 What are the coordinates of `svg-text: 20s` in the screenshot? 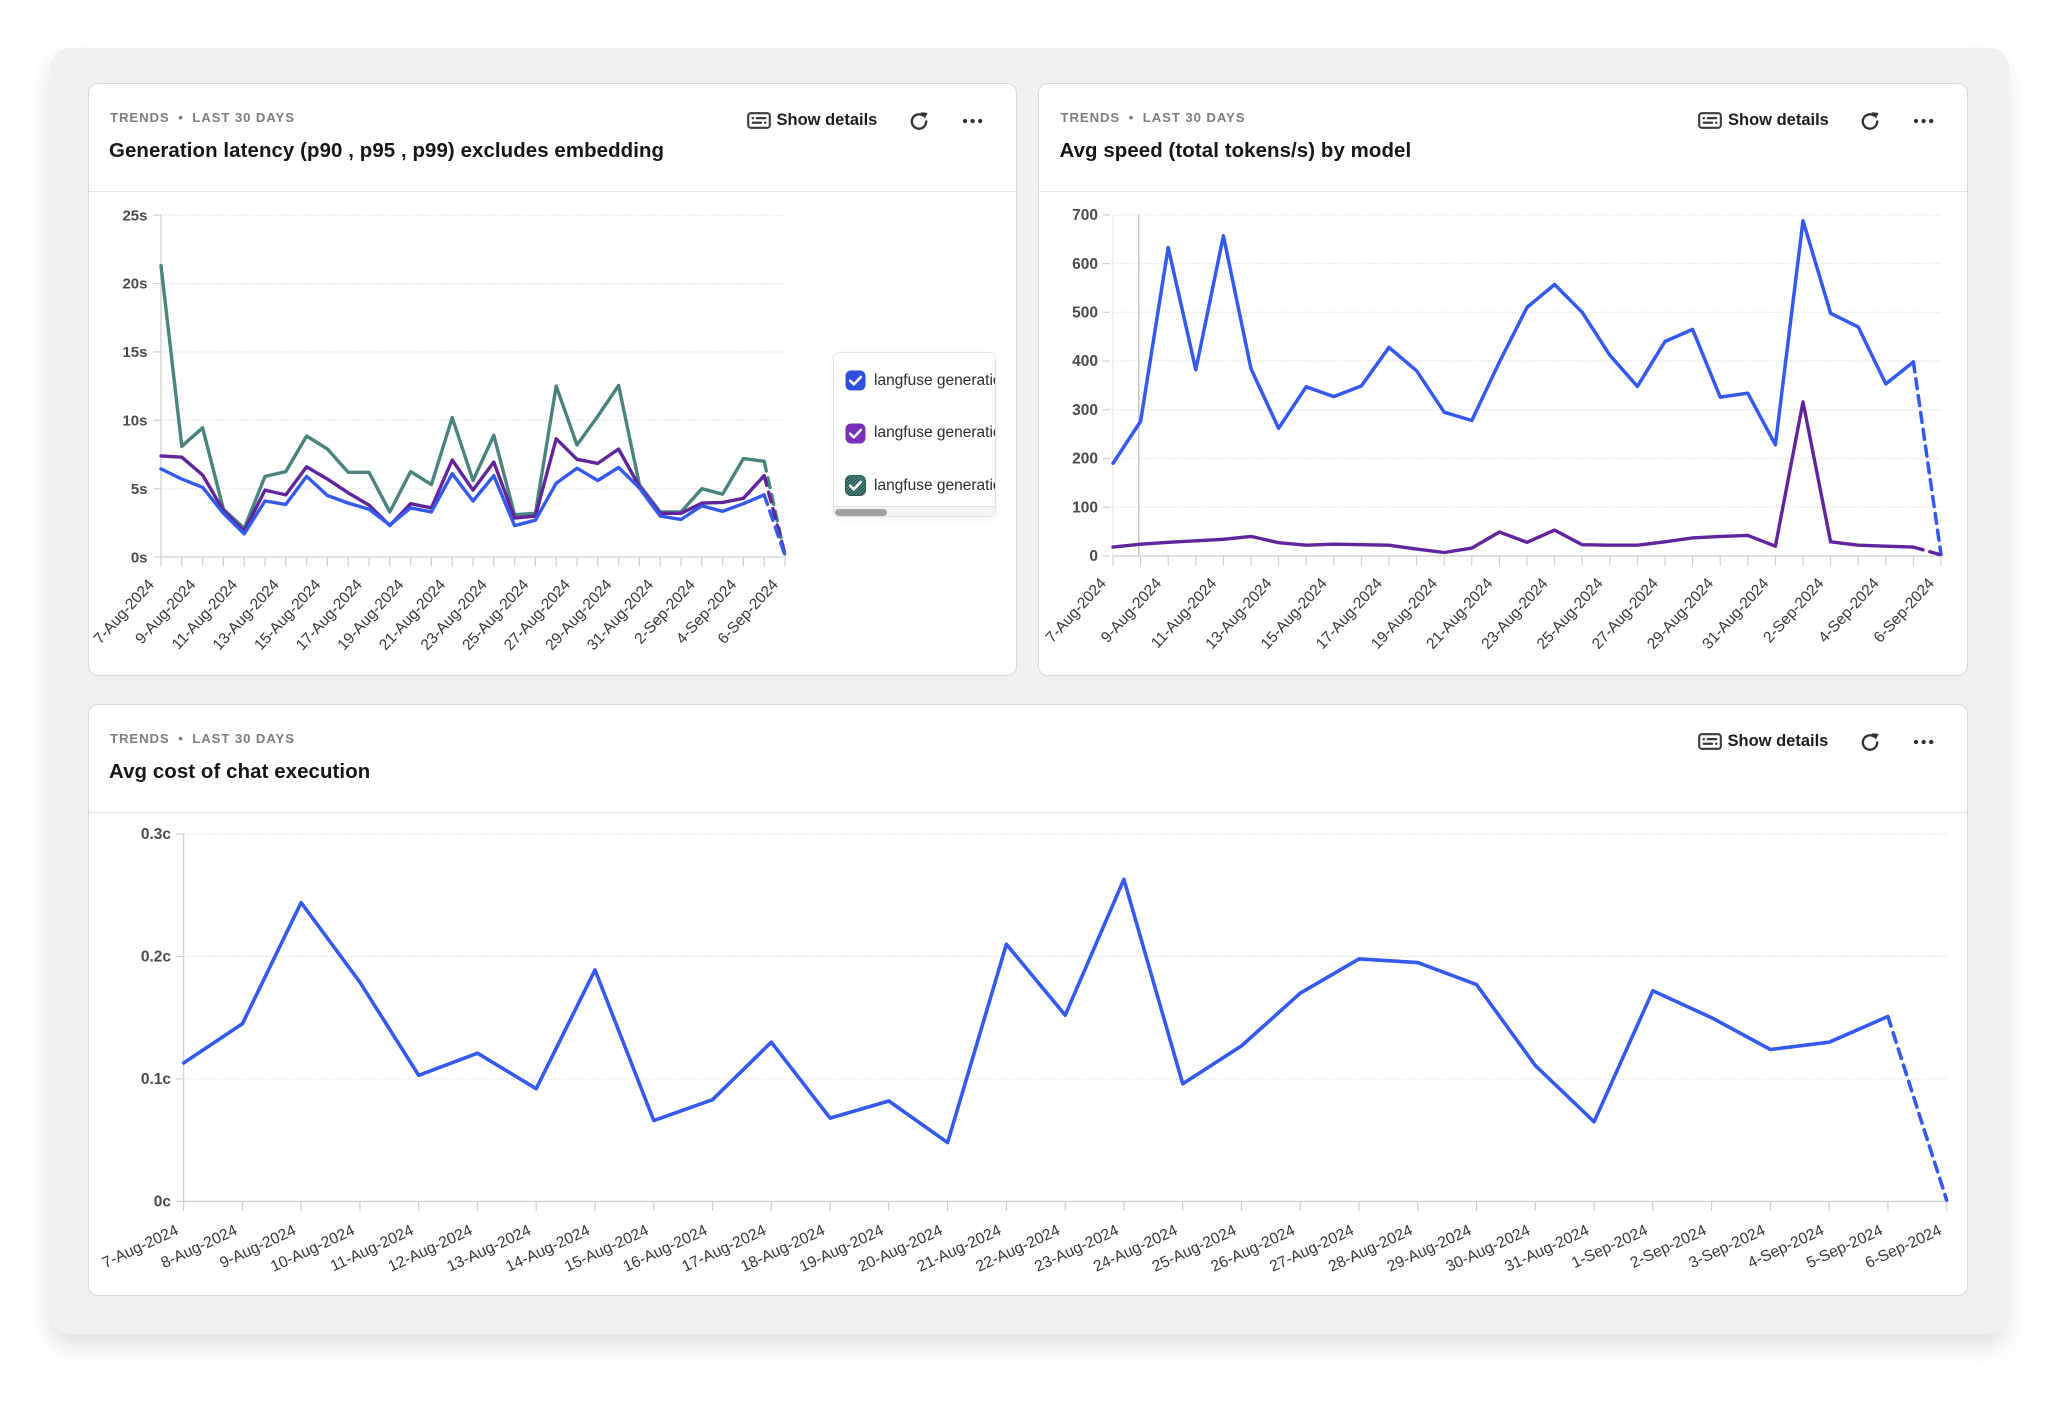 It's located at (134, 283).